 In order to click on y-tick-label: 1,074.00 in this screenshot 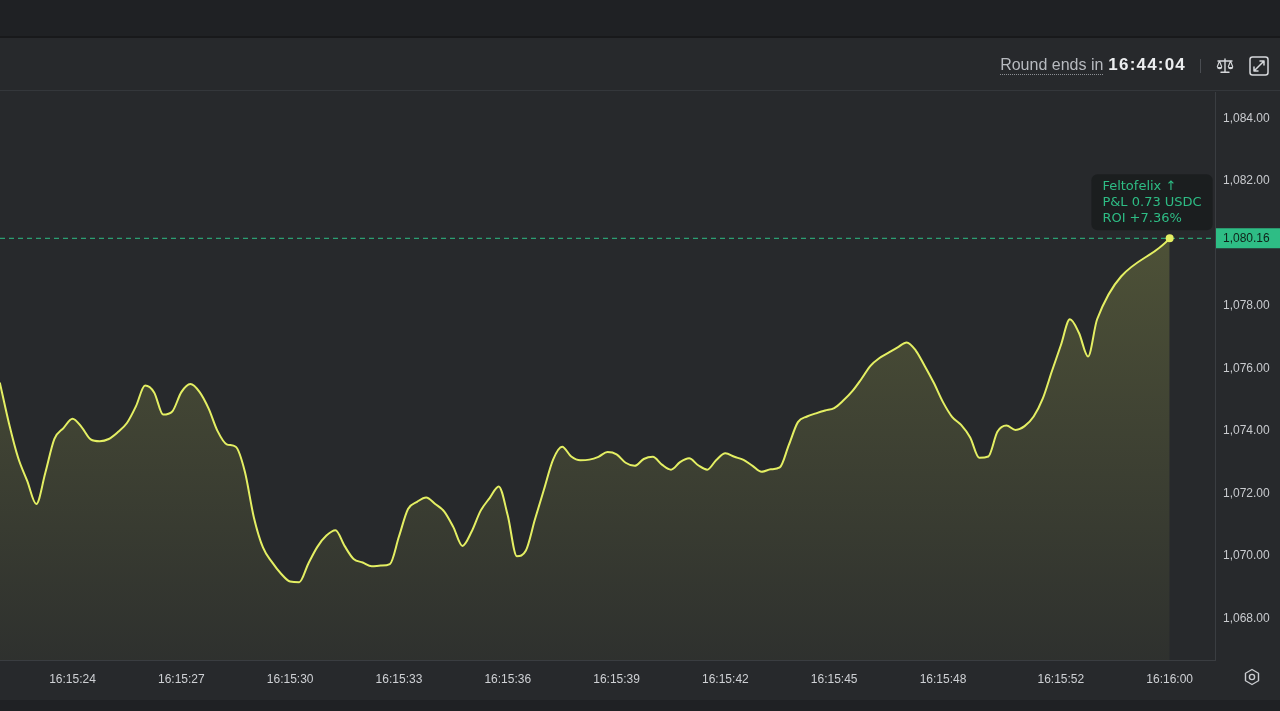, I will do `click(1247, 430)`.